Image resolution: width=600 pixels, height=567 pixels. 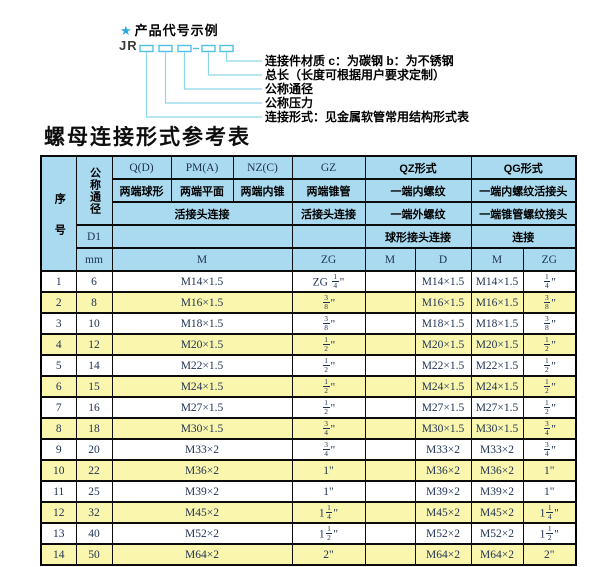 I want to click on table-row: 8 18 M30×1.5 3 4 " M30×1.5 M30×1.5 3 4 ", so click(x=308, y=428).